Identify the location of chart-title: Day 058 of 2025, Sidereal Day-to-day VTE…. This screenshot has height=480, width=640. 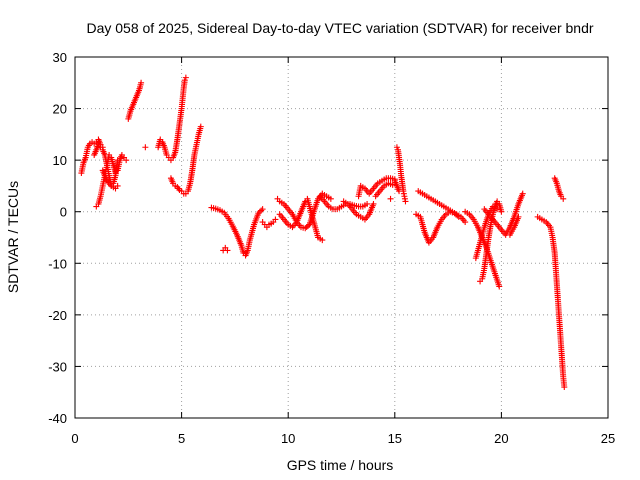
(339, 28).